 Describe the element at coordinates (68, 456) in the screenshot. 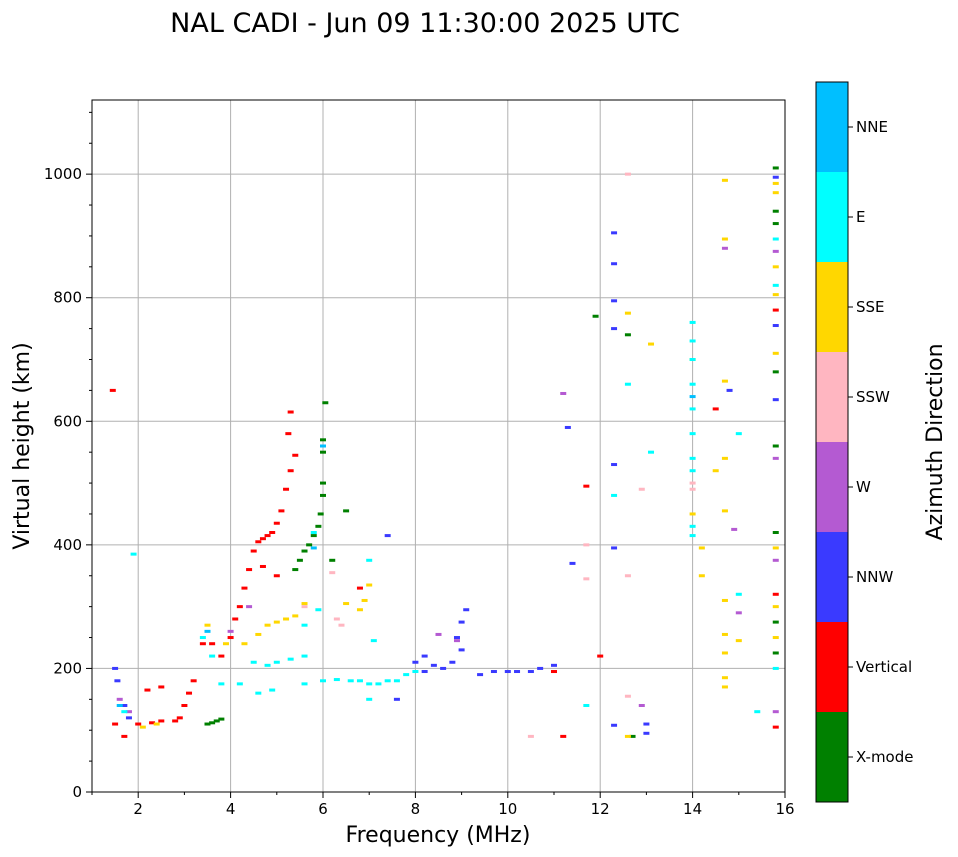

I see `y-axis: 0 200 400 600 800 1000` at that location.